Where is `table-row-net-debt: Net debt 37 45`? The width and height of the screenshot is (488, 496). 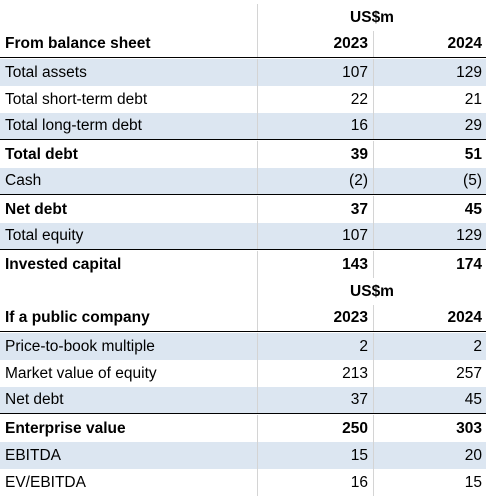 table-row-net-debt: Net debt 37 45 is located at coordinates (243, 209).